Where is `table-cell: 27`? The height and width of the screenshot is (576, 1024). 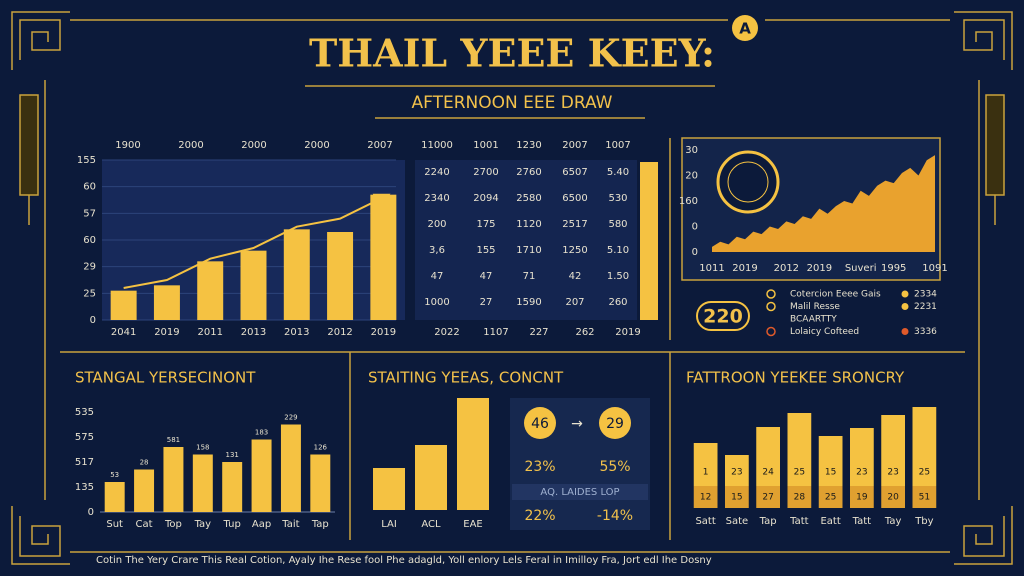 table-cell: 27 is located at coordinates (486, 302).